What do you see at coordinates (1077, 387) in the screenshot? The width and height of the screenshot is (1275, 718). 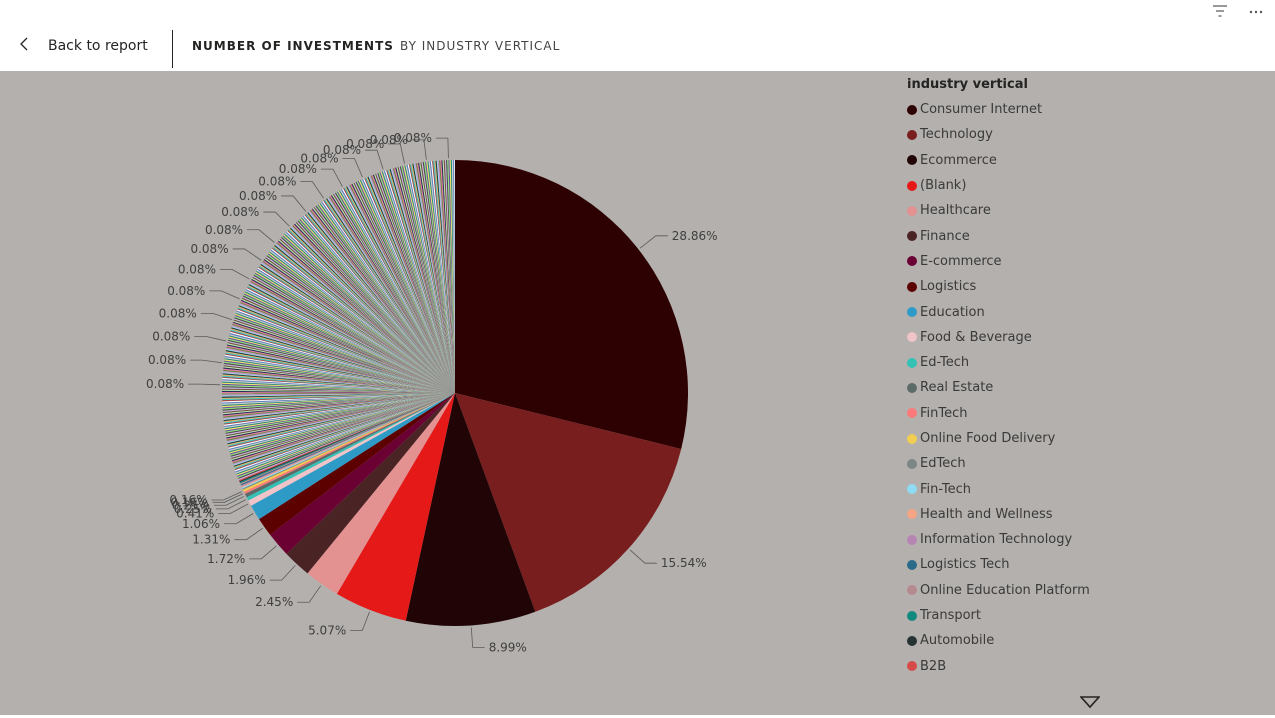 I see `legend-item: Real Estate` at bounding box center [1077, 387].